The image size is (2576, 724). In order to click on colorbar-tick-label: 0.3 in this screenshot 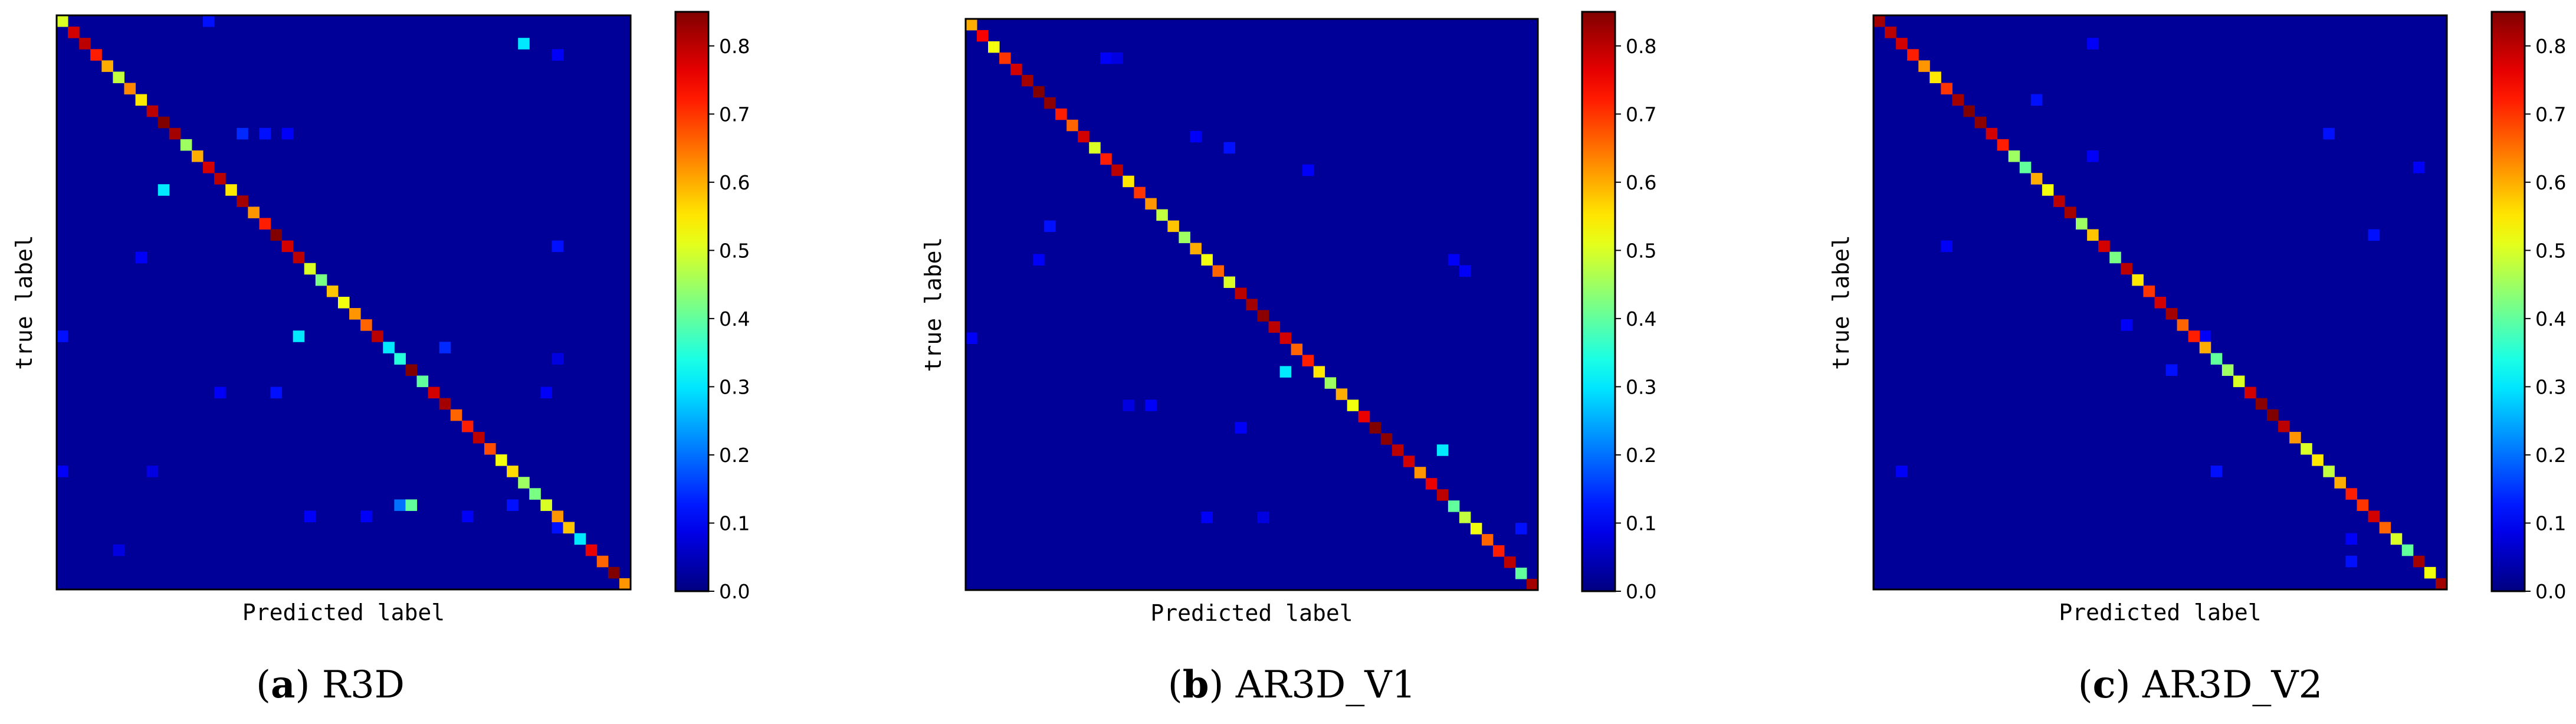, I will do `click(1641, 386)`.